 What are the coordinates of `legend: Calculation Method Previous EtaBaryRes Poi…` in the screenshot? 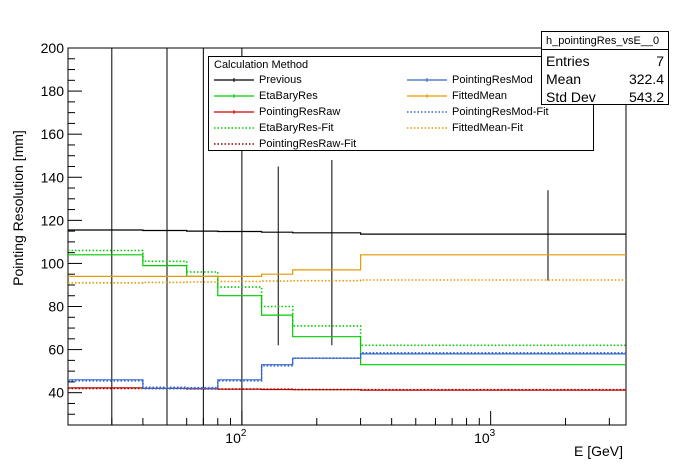 It's located at (401, 103).